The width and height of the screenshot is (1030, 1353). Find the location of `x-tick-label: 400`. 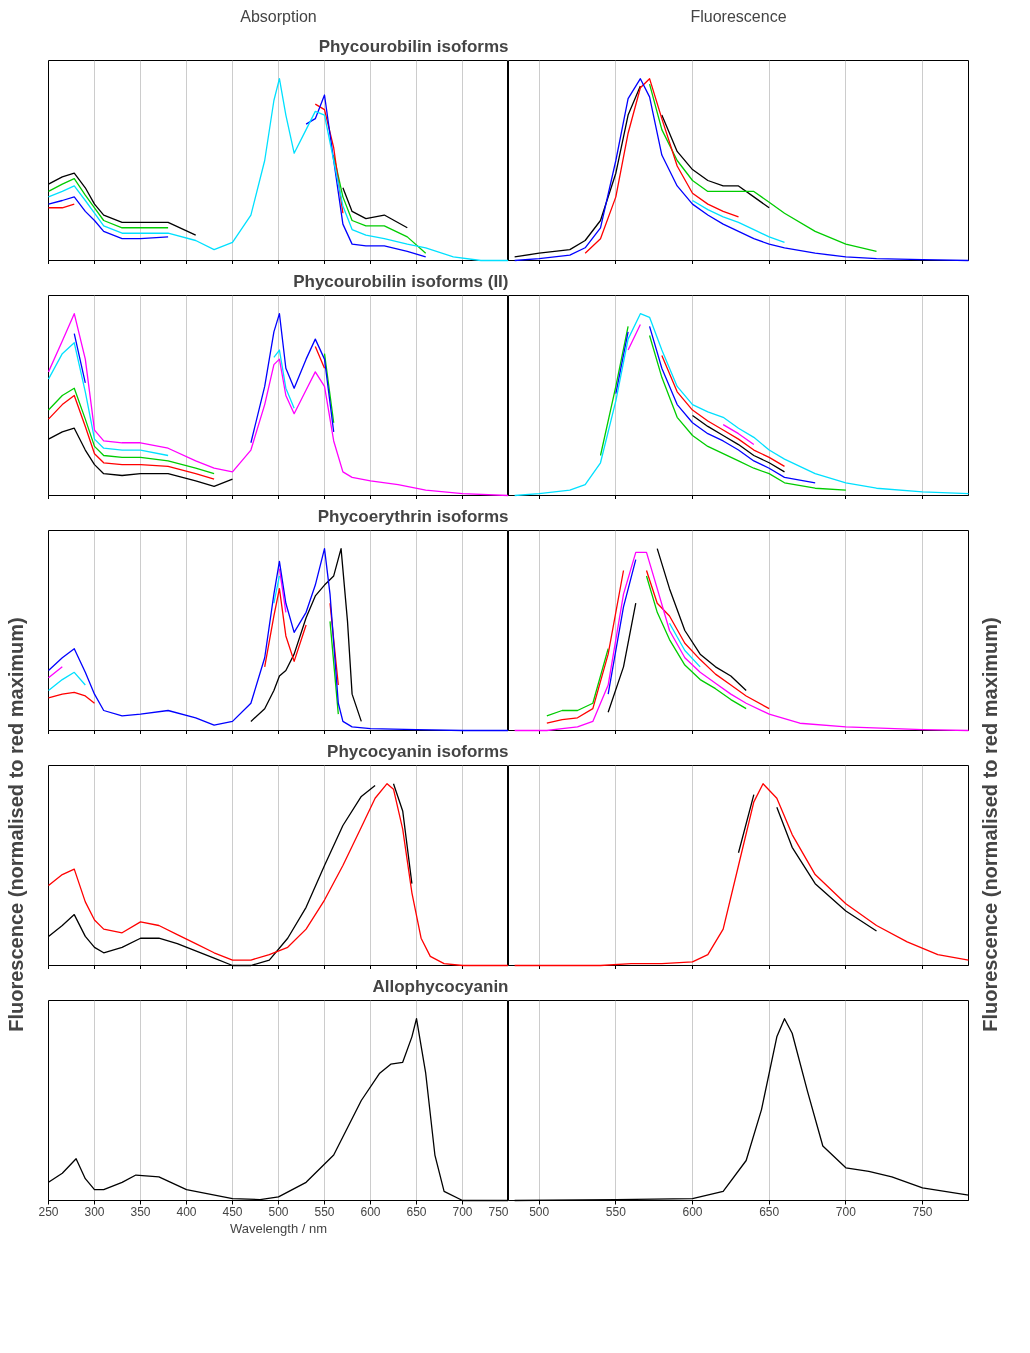

x-tick-label: 400 is located at coordinates (186, 1211).